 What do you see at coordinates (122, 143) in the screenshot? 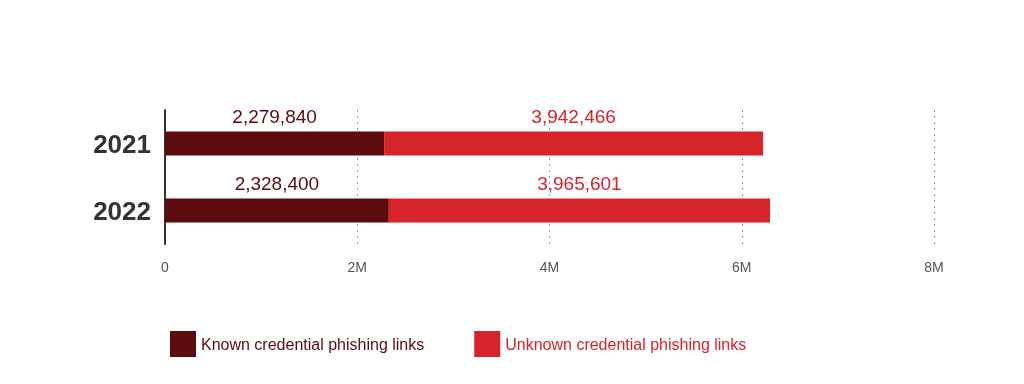
I see `y-tick-label: 2021` at bounding box center [122, 143].